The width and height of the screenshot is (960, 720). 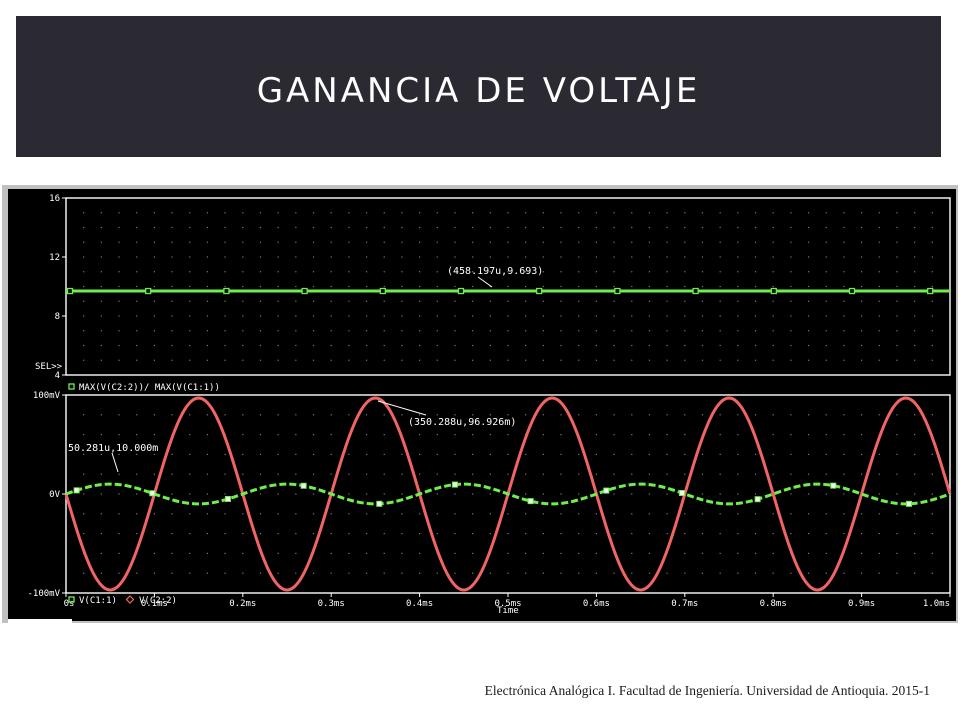 What do you see at coordinates (242, 604) in the screenshot?
I see `x-tick-label: 0.2ms` at bounding box center [242, 604].